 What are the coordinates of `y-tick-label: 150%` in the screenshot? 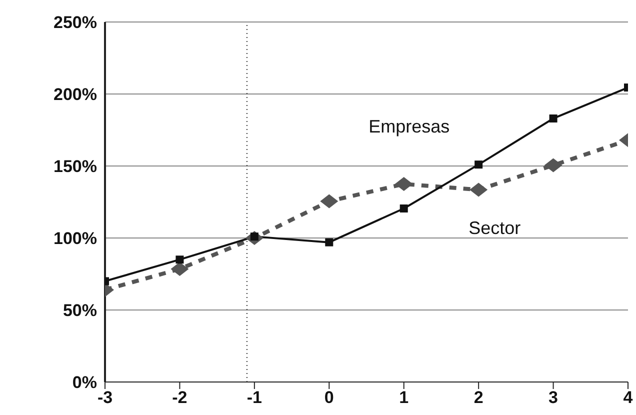 It's located at (75, 166).